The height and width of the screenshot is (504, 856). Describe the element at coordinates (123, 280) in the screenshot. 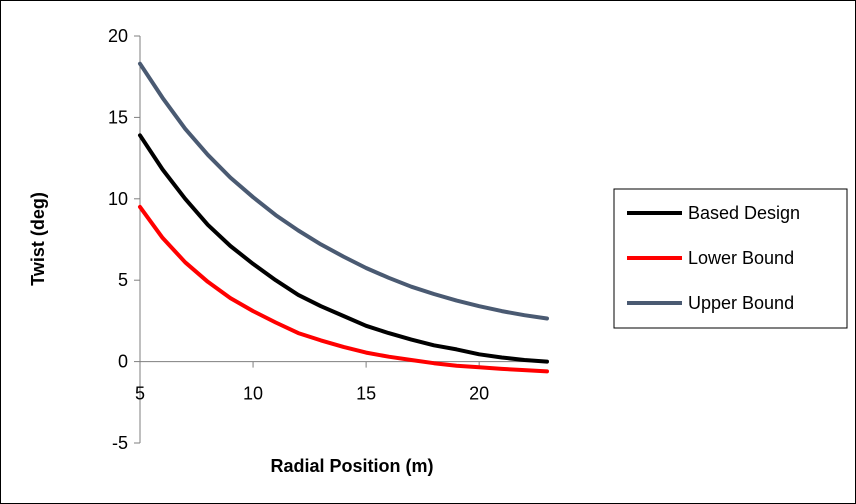

I see `y-tick-label: 5` at that location.